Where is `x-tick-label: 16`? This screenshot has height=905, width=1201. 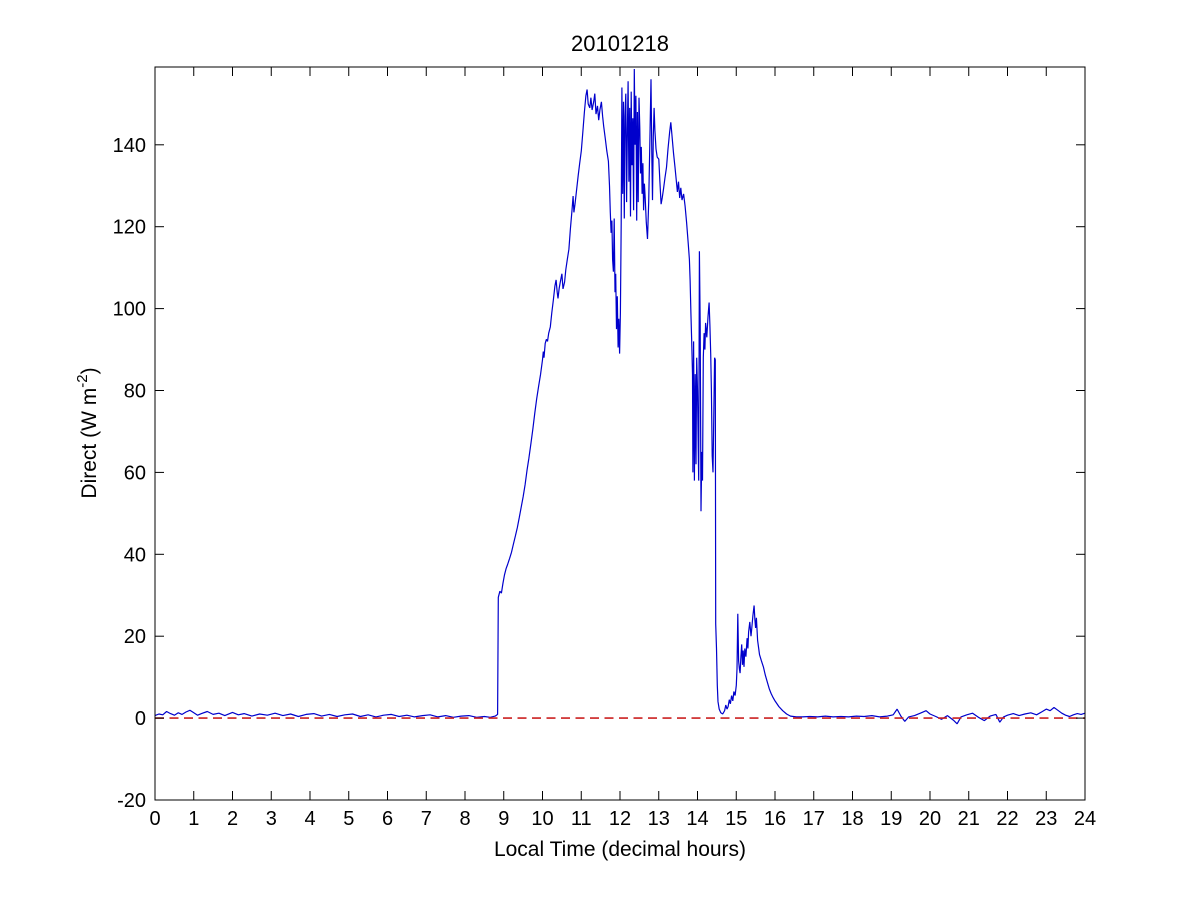
x-tick-label: 16 is located at coordinates (775, 819).